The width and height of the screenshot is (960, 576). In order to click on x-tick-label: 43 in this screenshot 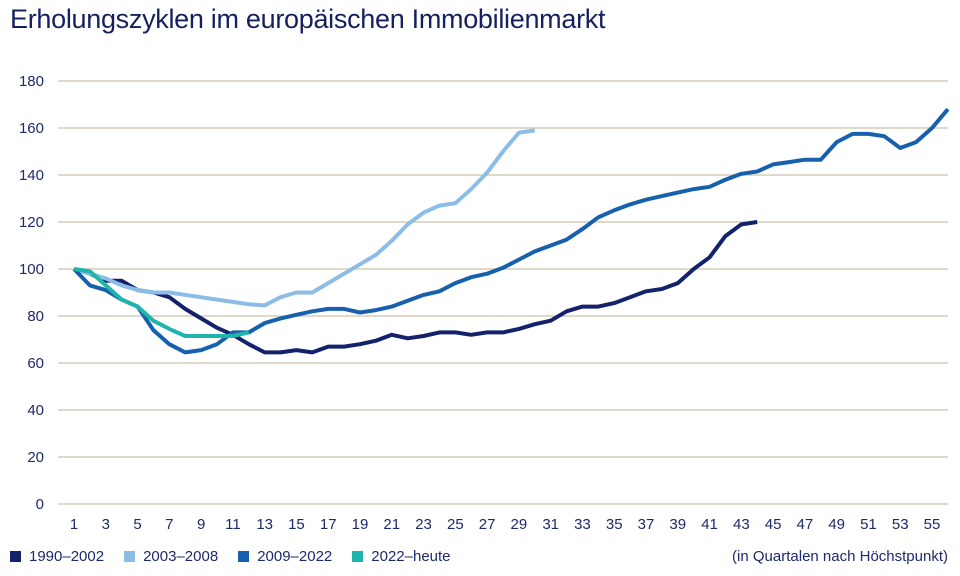, I will do `click(741, 524)`.